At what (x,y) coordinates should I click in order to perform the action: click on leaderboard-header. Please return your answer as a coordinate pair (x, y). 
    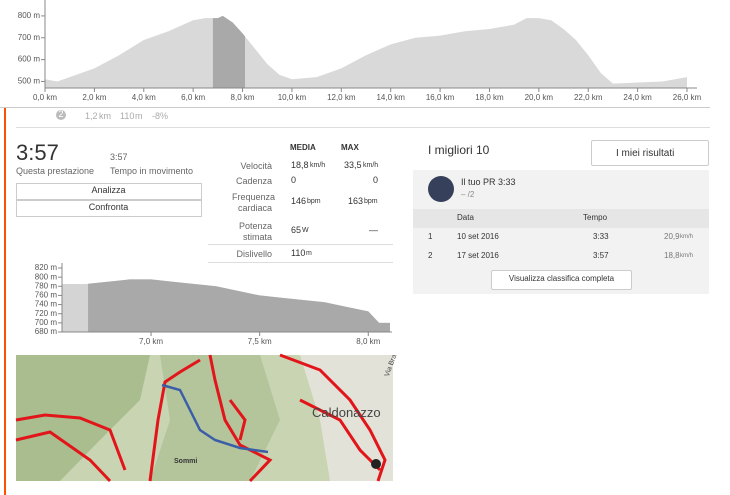
    Looking at the image, I should click on (561, 218).